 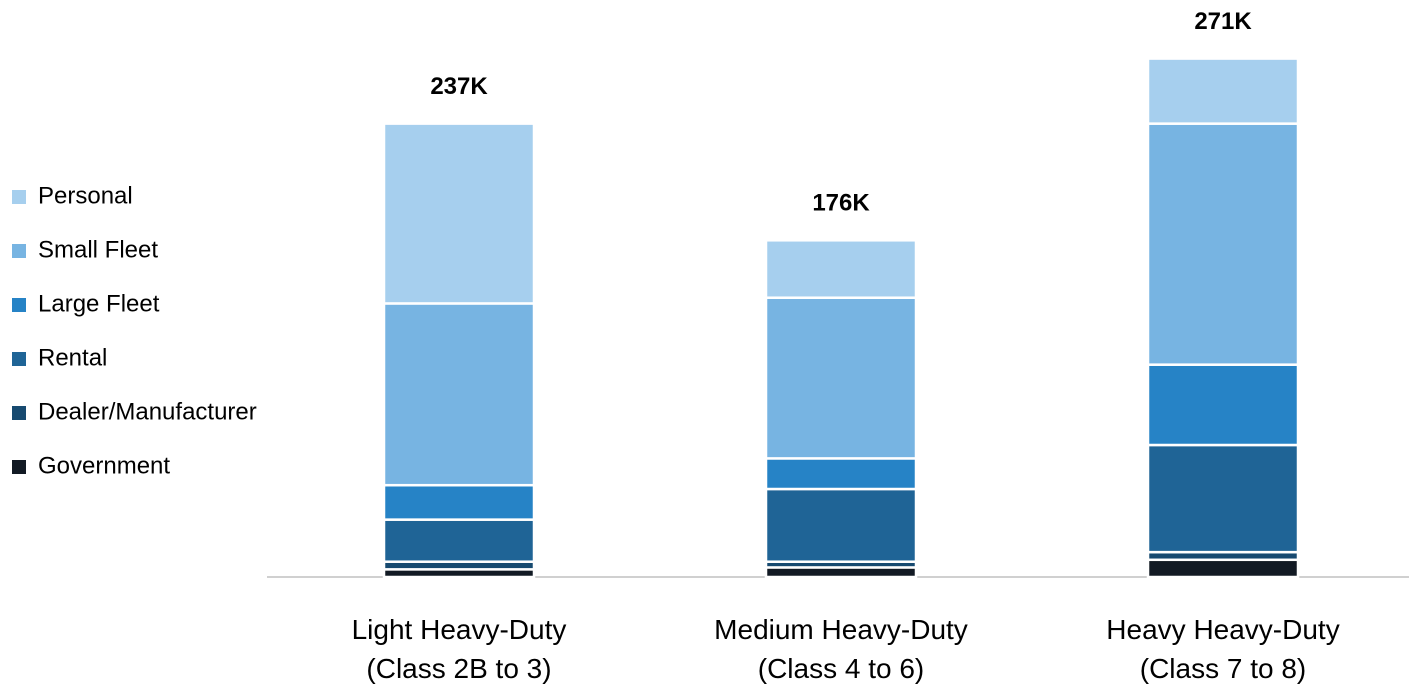 What do you see at coordinates (841, 203) in the screenshot?
I see `total-label: 176K` at bounding box center [841, 203].